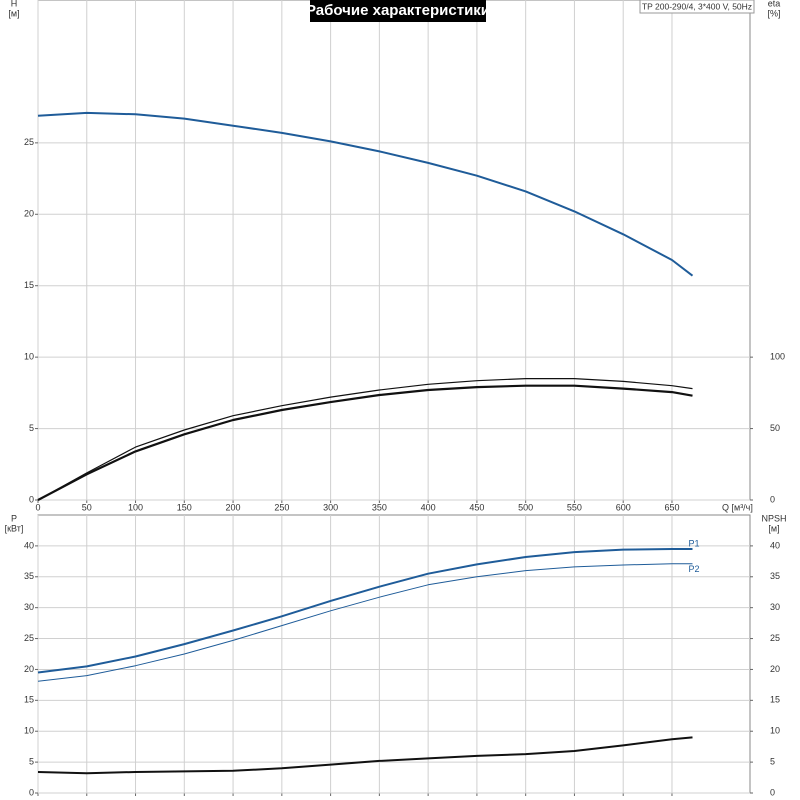 The image size is (800, 800). What do you see at coordinates (281, 507) in the screenshot?
I see `x-tick-label: 250` at bounding box center [281, 507].